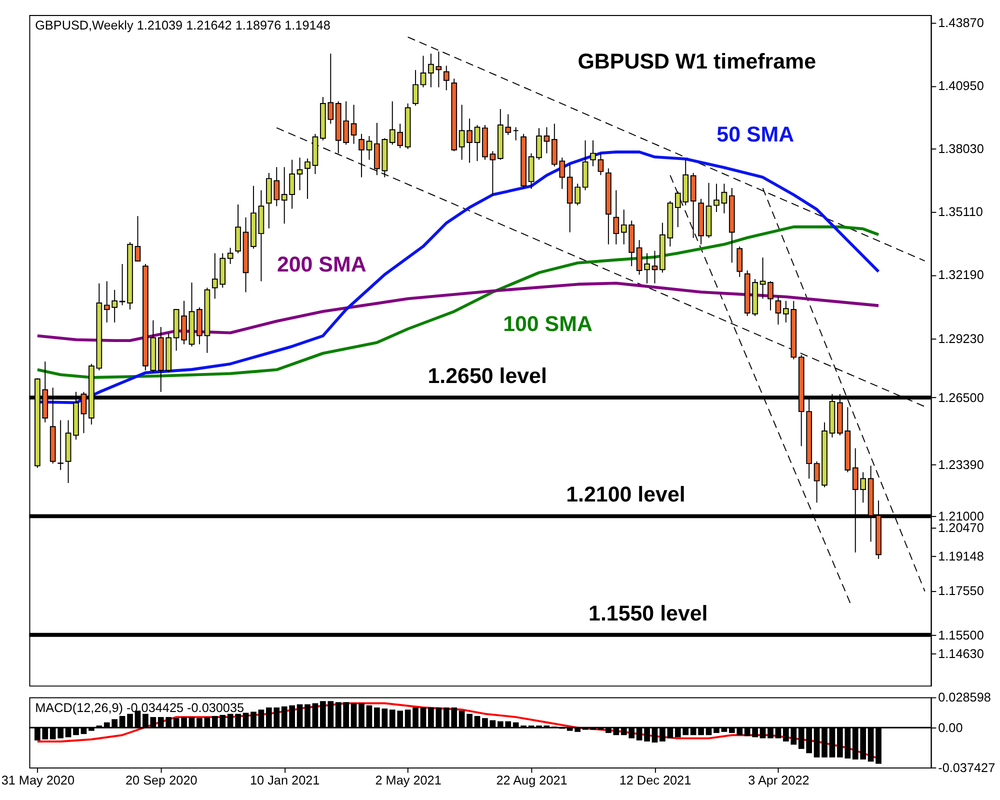 The width and height of the screenshot is (1000, 800). Describe the element at coordinates (285, 781) in the screenshot. I see `x-tick-label: 10 Jan 2021` at that location.